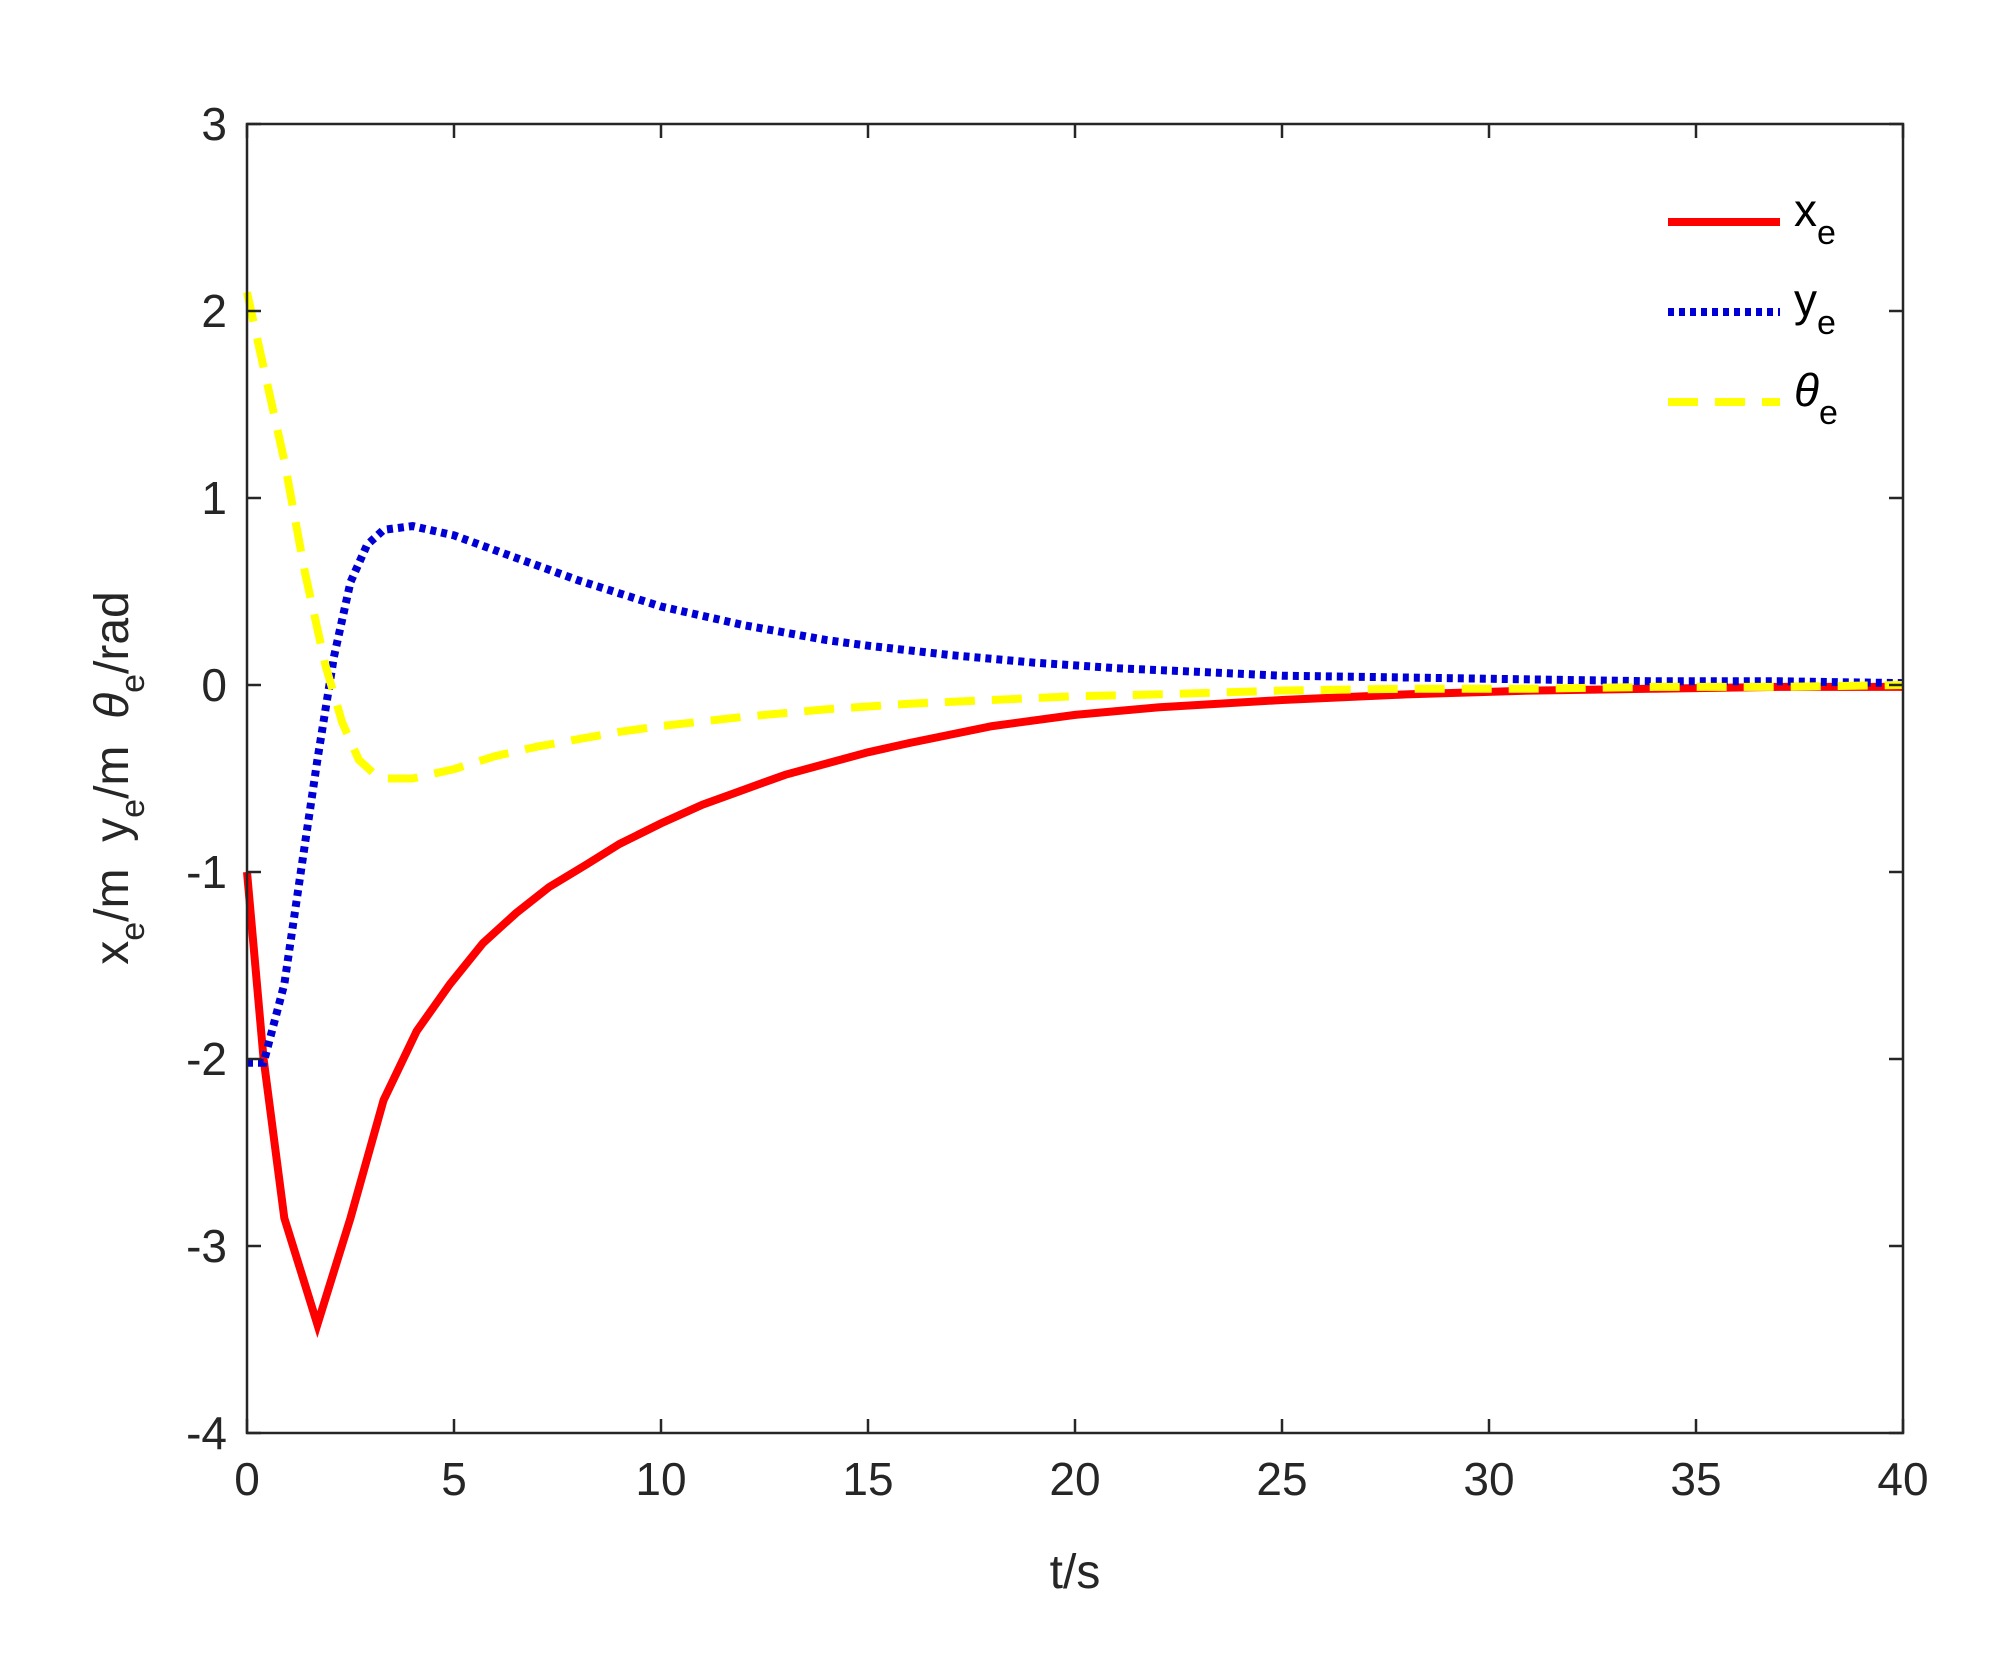 This screenshot has height=1659, width=2000. What do you see at coordinates (1281, 1479) in the screenshot?
I see `x-tick-label: 25` at bounding box center [1281, 1479].